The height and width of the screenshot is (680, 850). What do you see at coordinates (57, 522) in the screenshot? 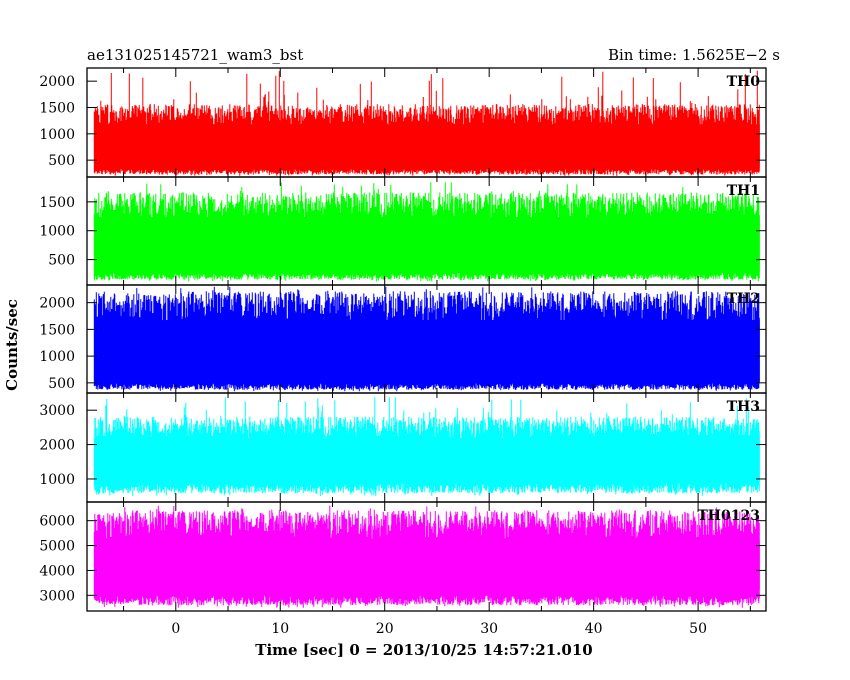
I see `y-tick-label: 6000` at bounding box center [57, 522].